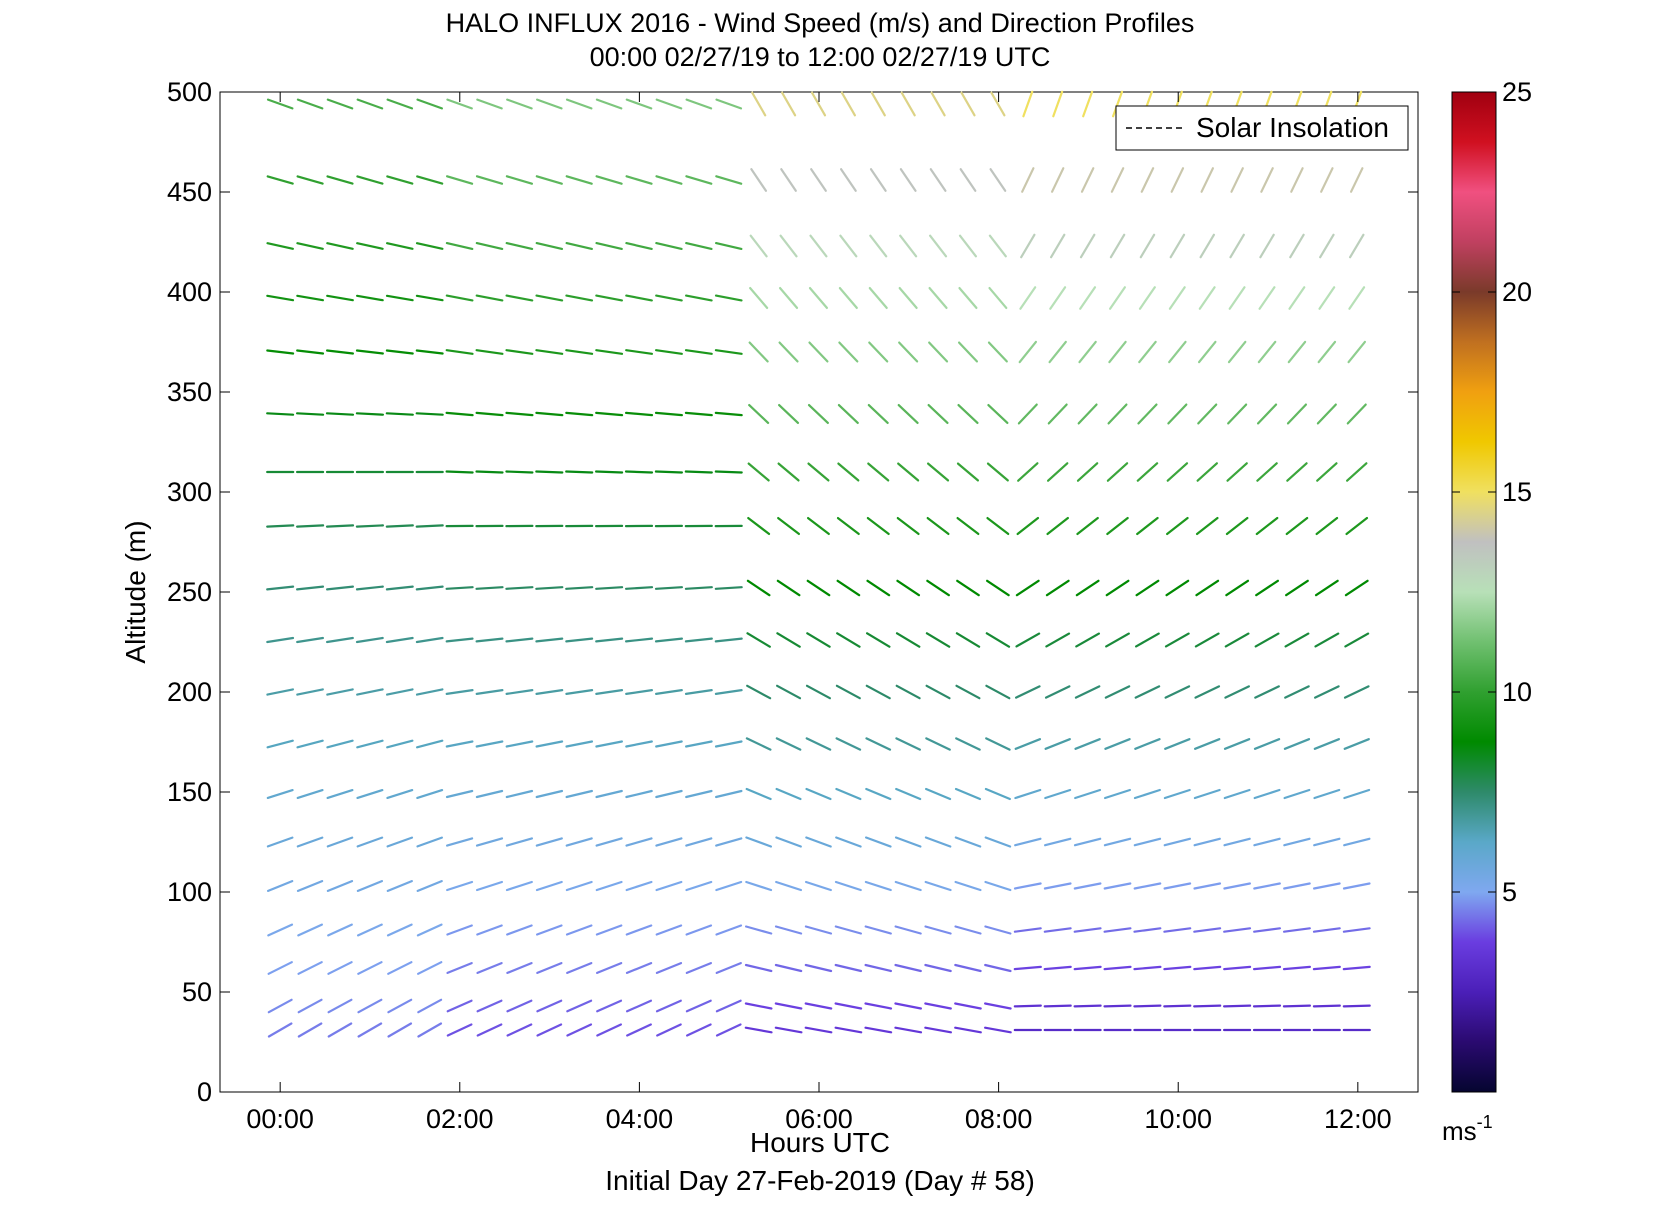  Describe the element at coordinates (1517, 492) in the screenshot. I see `colorbar-tick-label: 15` at that location.